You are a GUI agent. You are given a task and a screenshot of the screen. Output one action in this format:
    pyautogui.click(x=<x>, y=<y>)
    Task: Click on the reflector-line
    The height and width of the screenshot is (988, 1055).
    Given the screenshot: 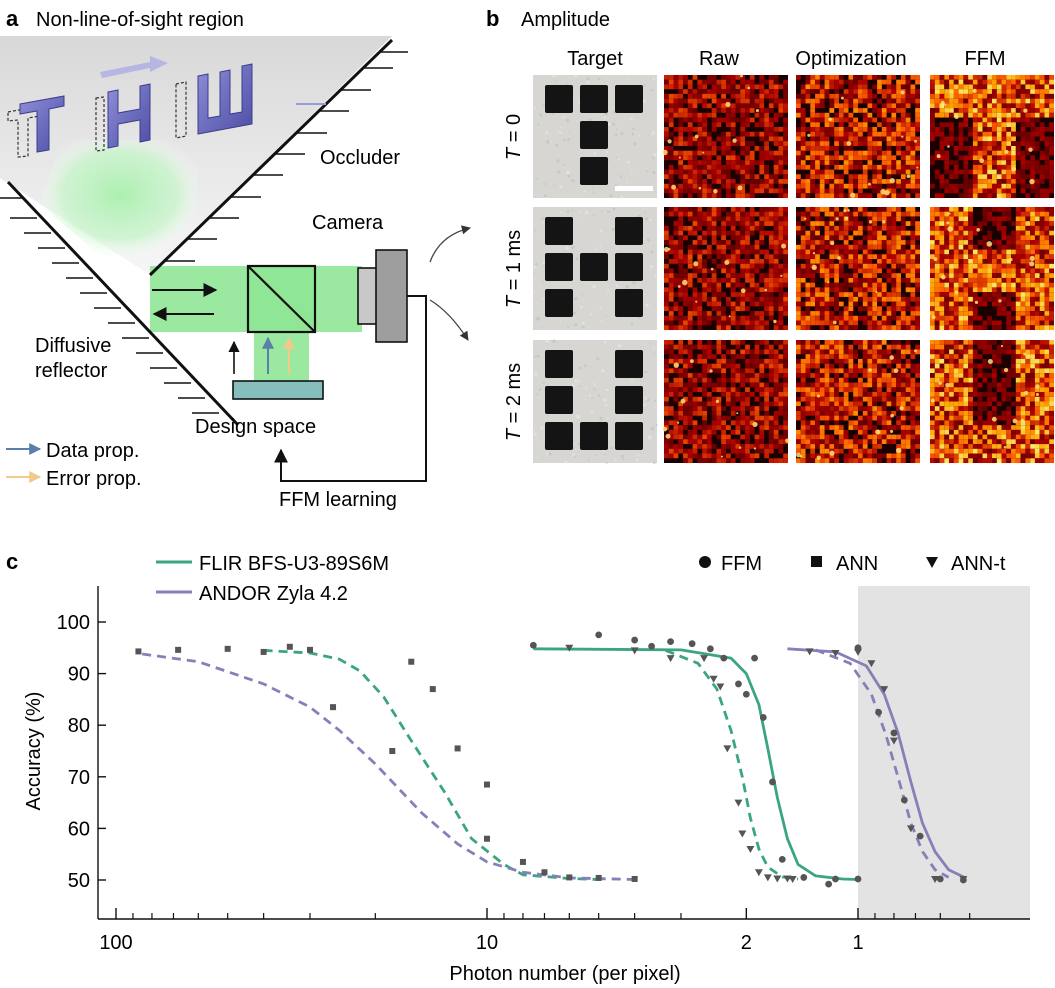 What is the action you would take?
    pyautogui.click(x=123, y=303)
    